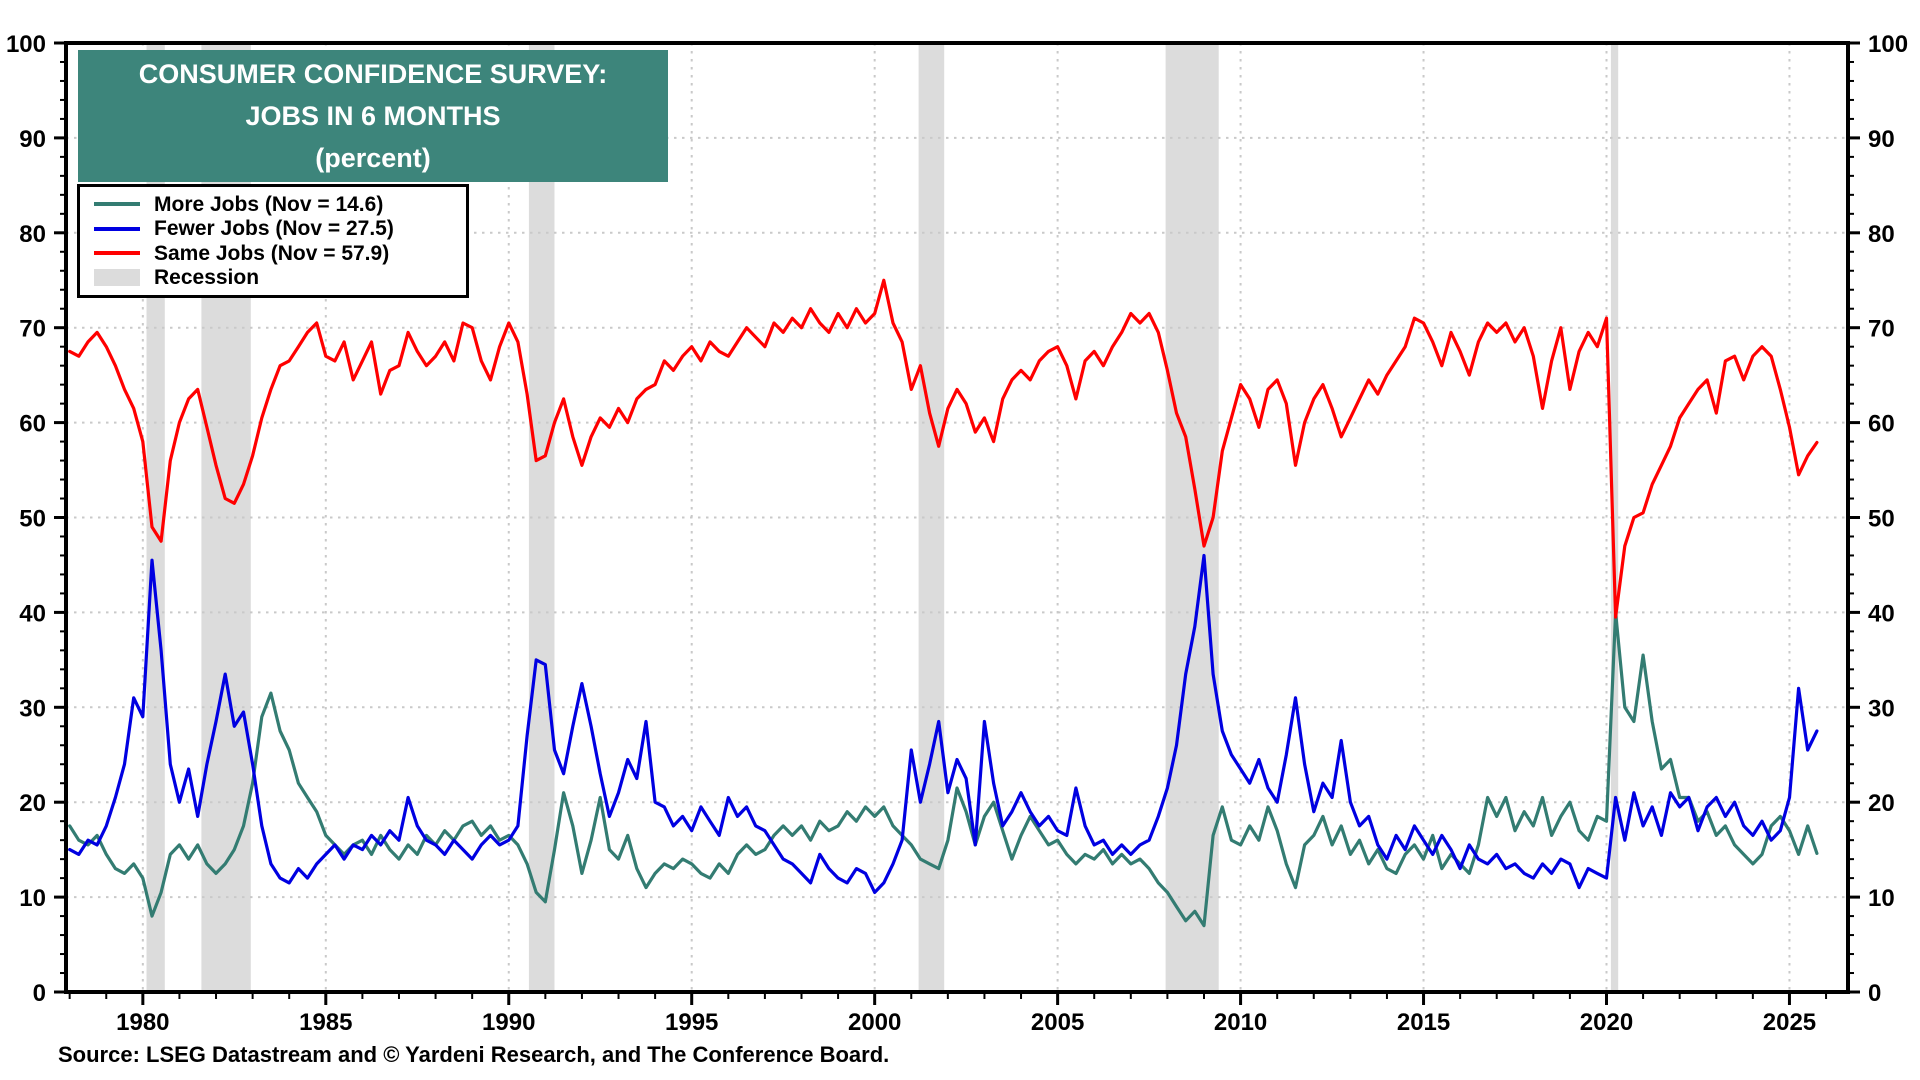  I want to click on y-axis-label-right: 30, so click(1881, 708).